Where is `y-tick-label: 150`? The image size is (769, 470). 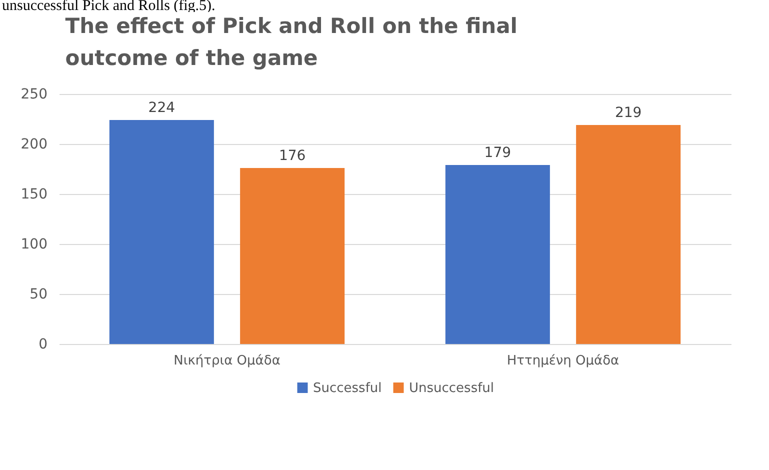
y-tick-label: 150 is located at coordinates (34, 194).